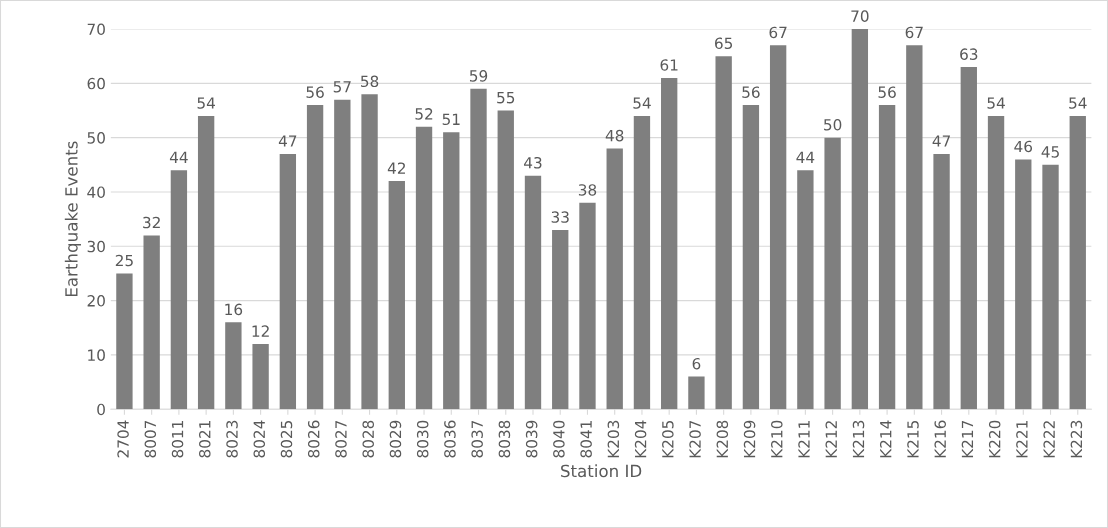 The image size is (1108, 528). Describe the element at coordinates (259, 439) in the screenshot. I see `x-tick-label: 8024` at that location.